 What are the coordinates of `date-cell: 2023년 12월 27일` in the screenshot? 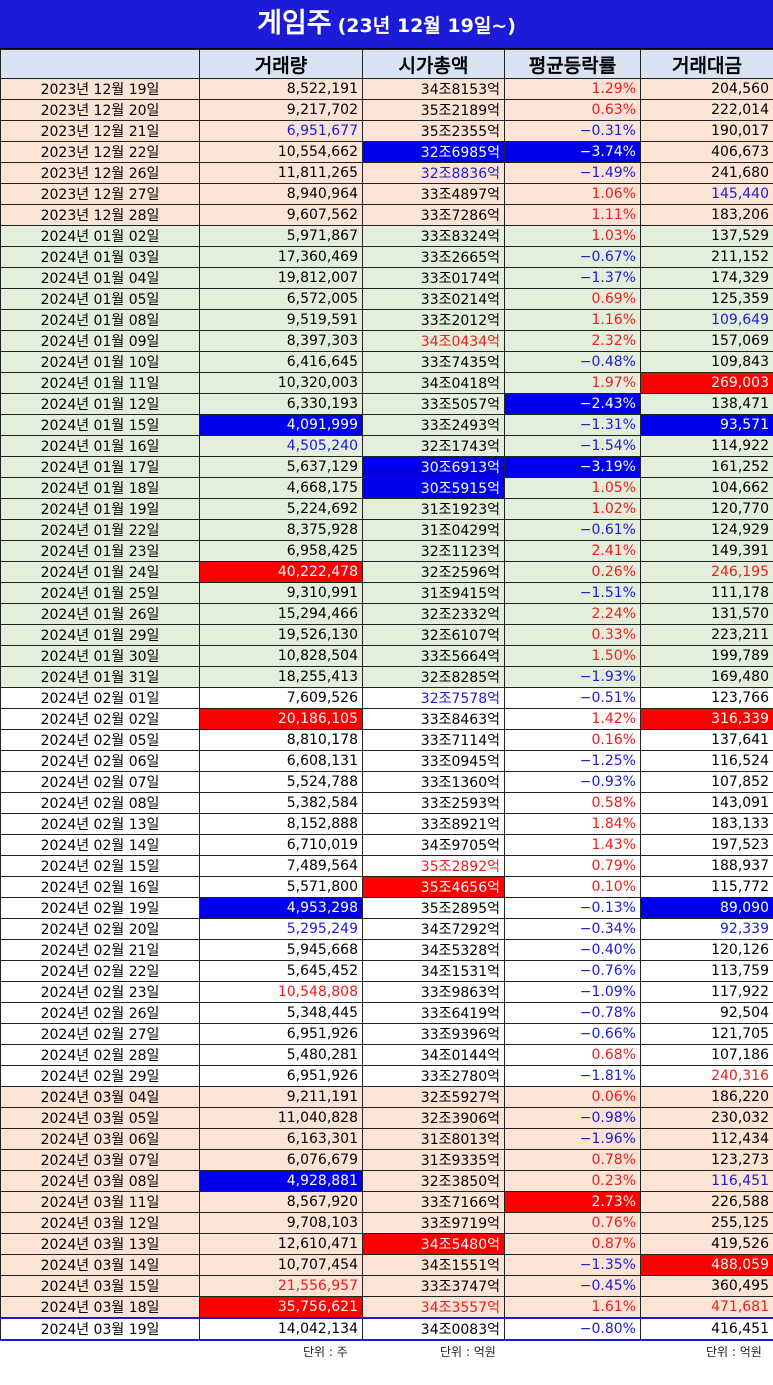 It's located at (100, 194).